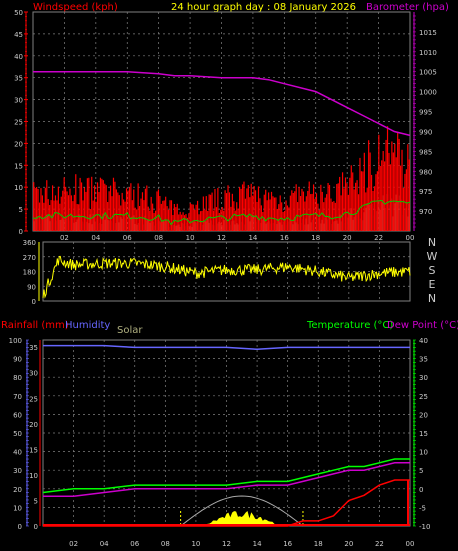 The height and width of the screenshot is (551, 458). What do you see at coordinates (425, 192) in the screenshot?
I see `baro-tick-label: 975` at bounding box center [425, 192].